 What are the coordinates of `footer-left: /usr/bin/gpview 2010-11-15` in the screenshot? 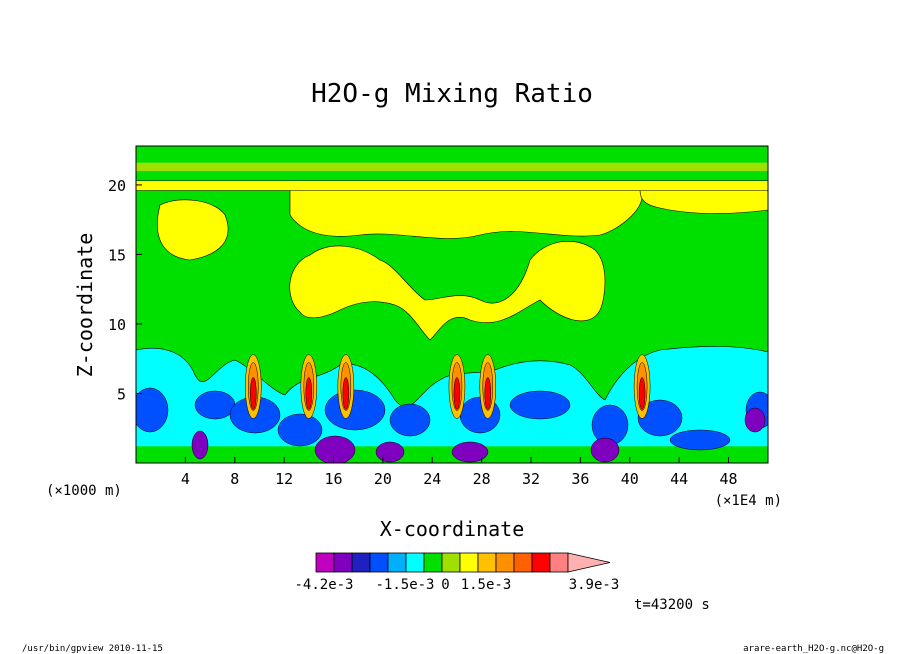 It's located at (92, 649).